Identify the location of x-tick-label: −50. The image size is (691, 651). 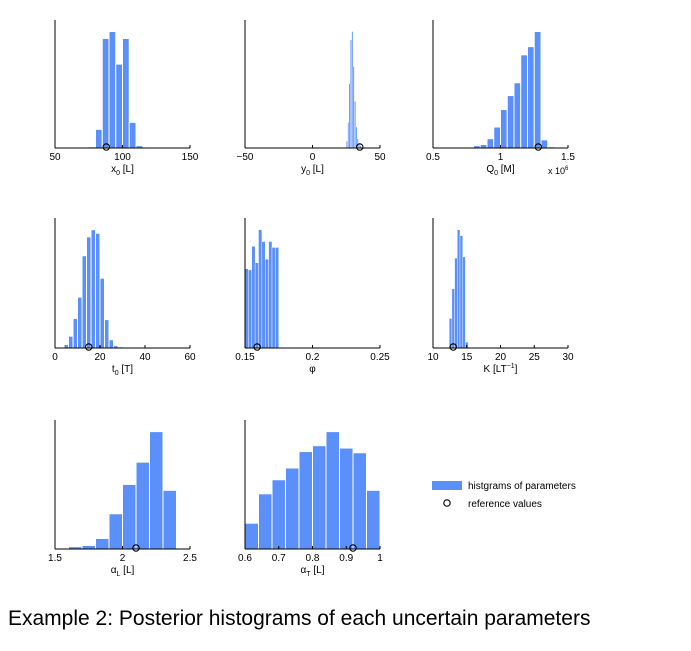
(245, 157).